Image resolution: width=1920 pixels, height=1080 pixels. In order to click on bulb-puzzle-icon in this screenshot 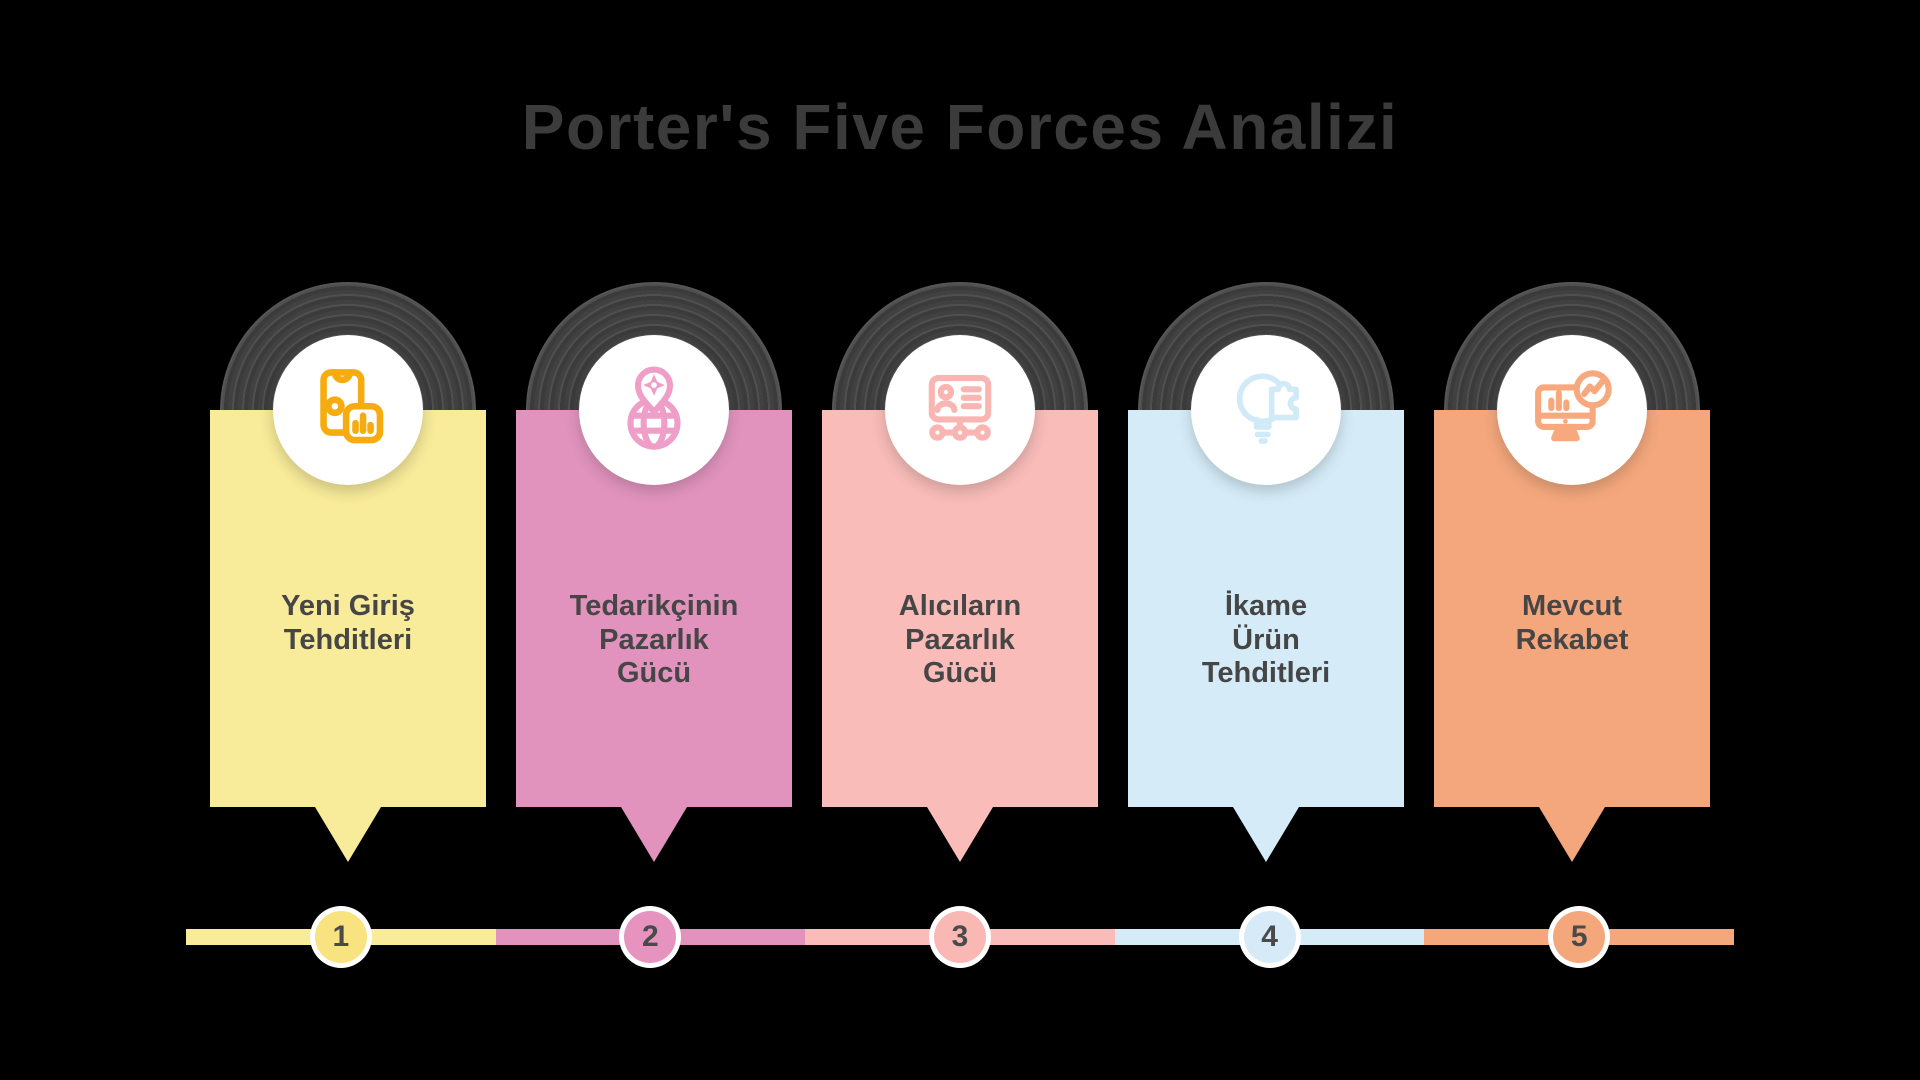, I will do `click(1266, 410)`.